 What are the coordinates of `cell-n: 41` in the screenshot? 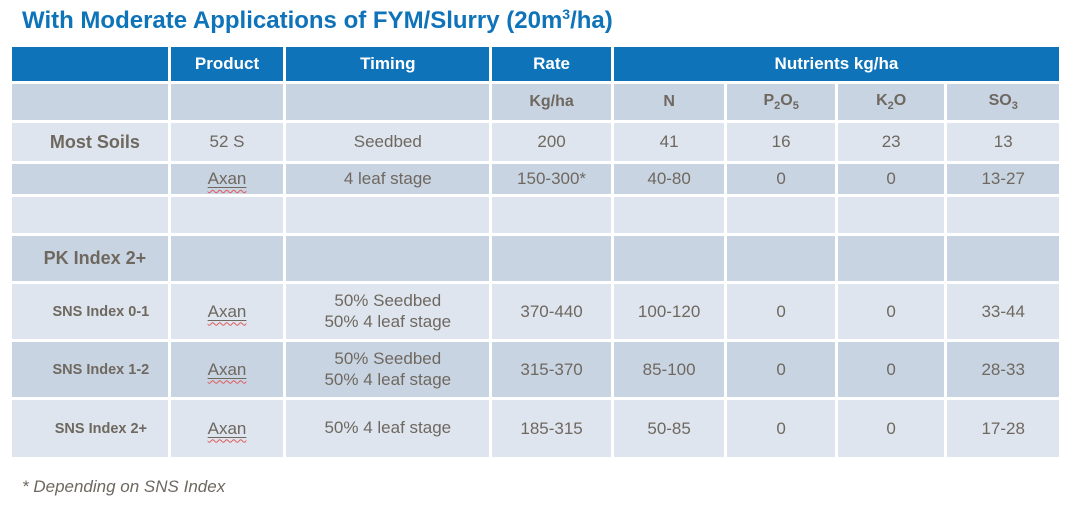 It's located at (669, 142).